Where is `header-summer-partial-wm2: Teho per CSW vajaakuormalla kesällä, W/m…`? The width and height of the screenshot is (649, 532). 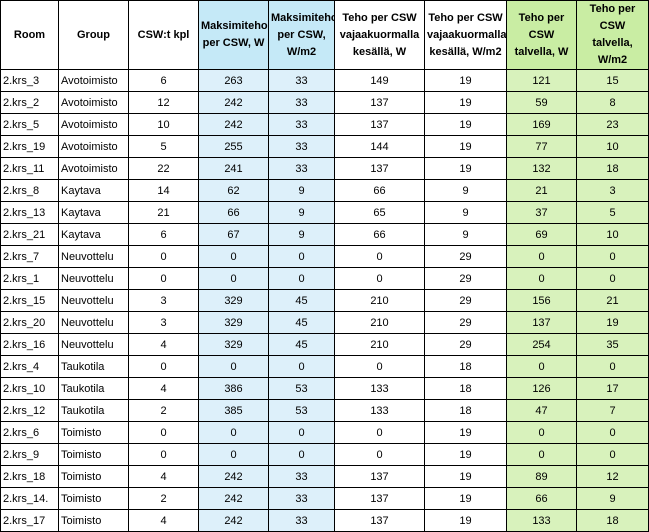
header-summer-partial-wm2: Teho per CSW vajaakuormalla kesällä, W/m… is located at coordinates (465, 35).